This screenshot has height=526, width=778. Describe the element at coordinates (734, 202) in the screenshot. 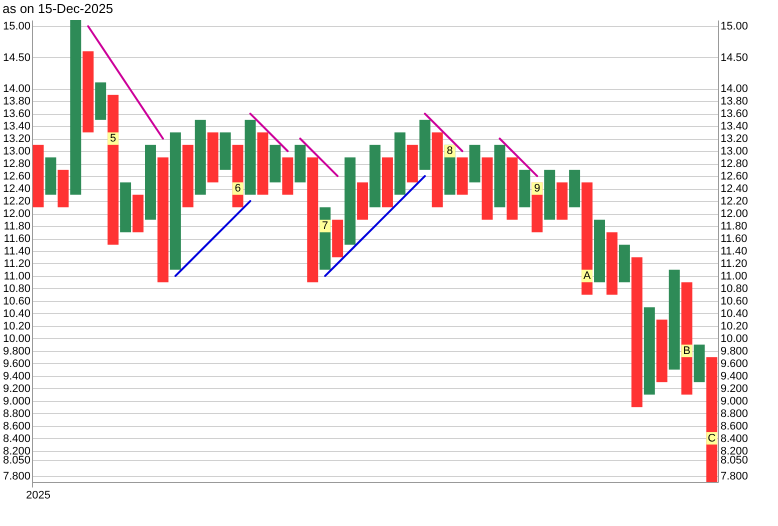

I see `y2-tick-label: 12.20` at that location.